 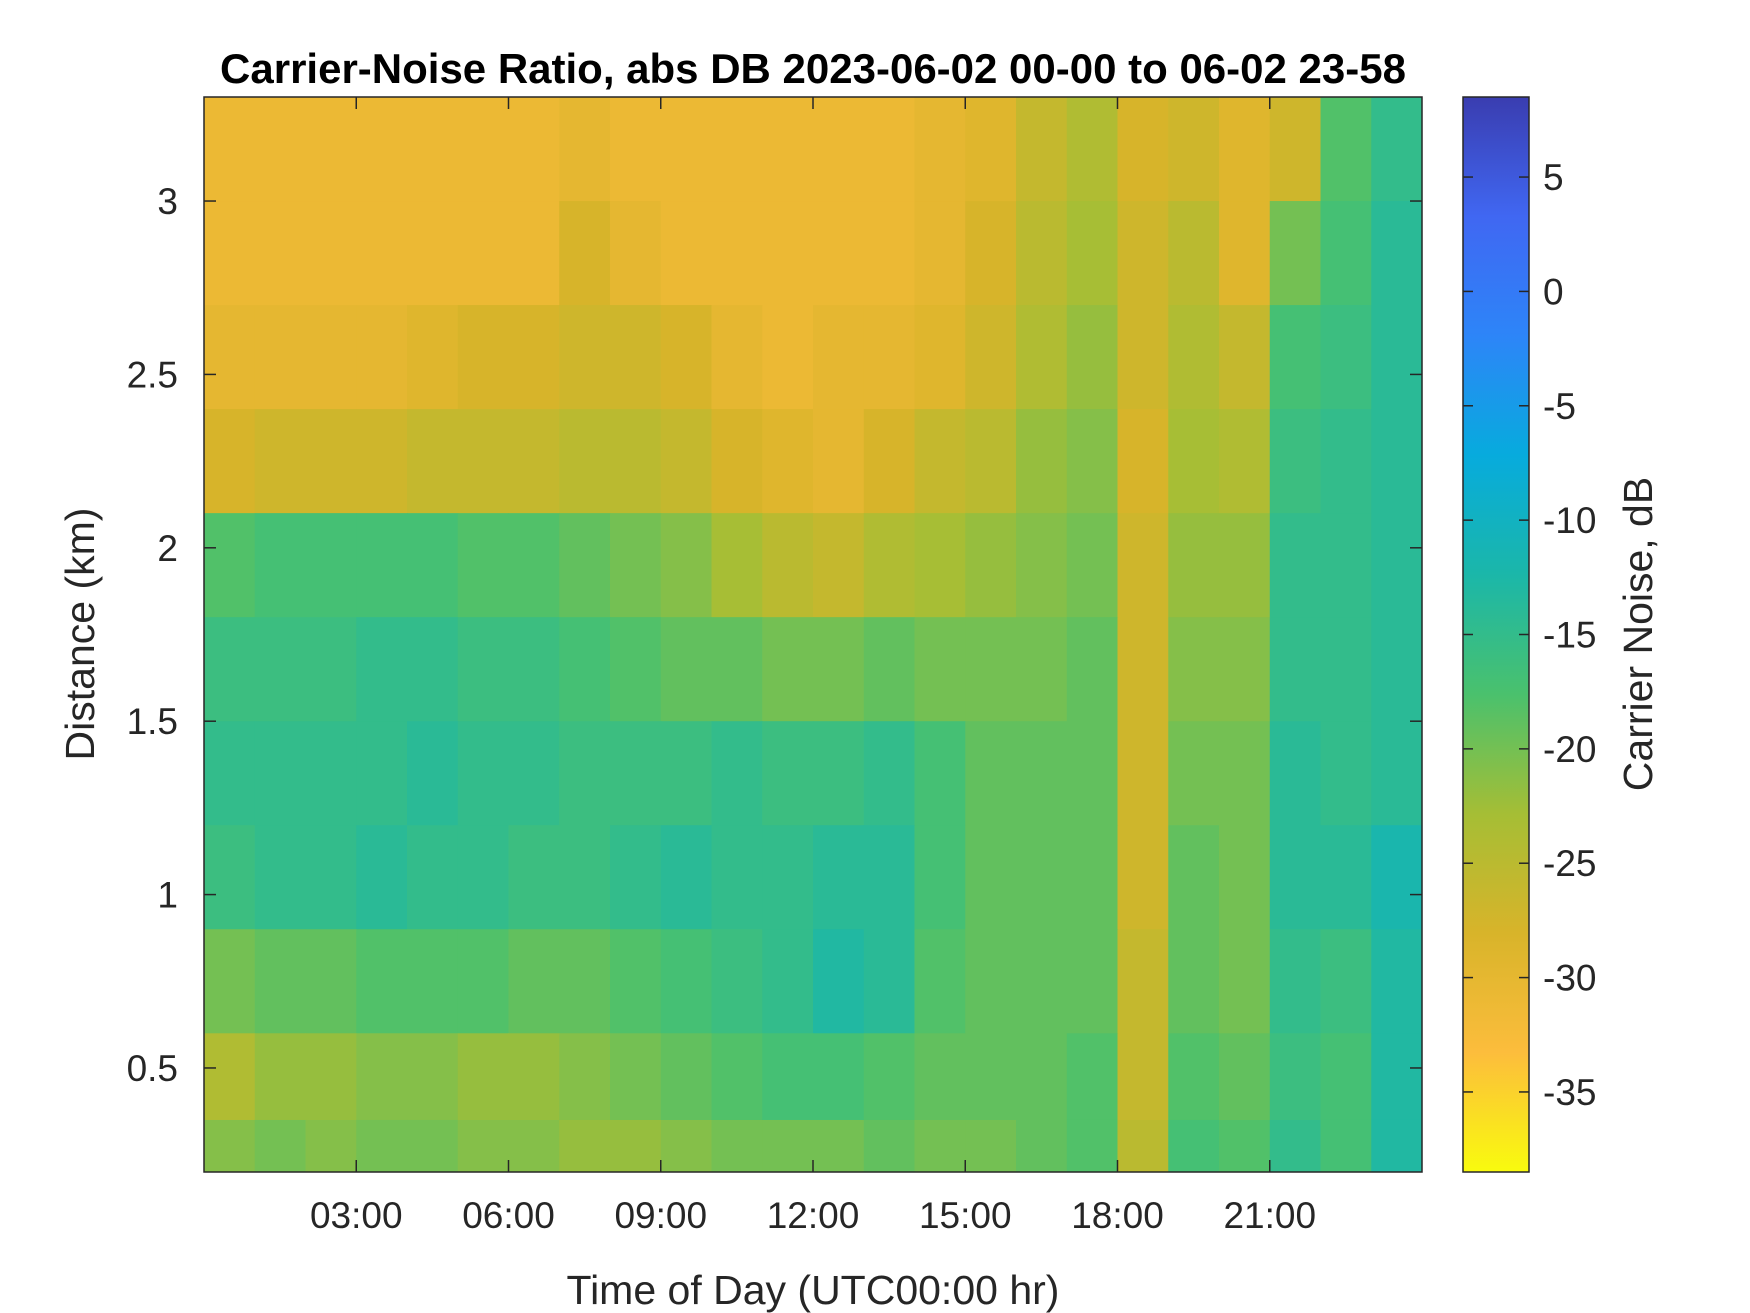 What do you see at coordinates (965, 1215) in the screenshot?
I see `x-tick-label: 15:00` at bounding box center [965, 1215].